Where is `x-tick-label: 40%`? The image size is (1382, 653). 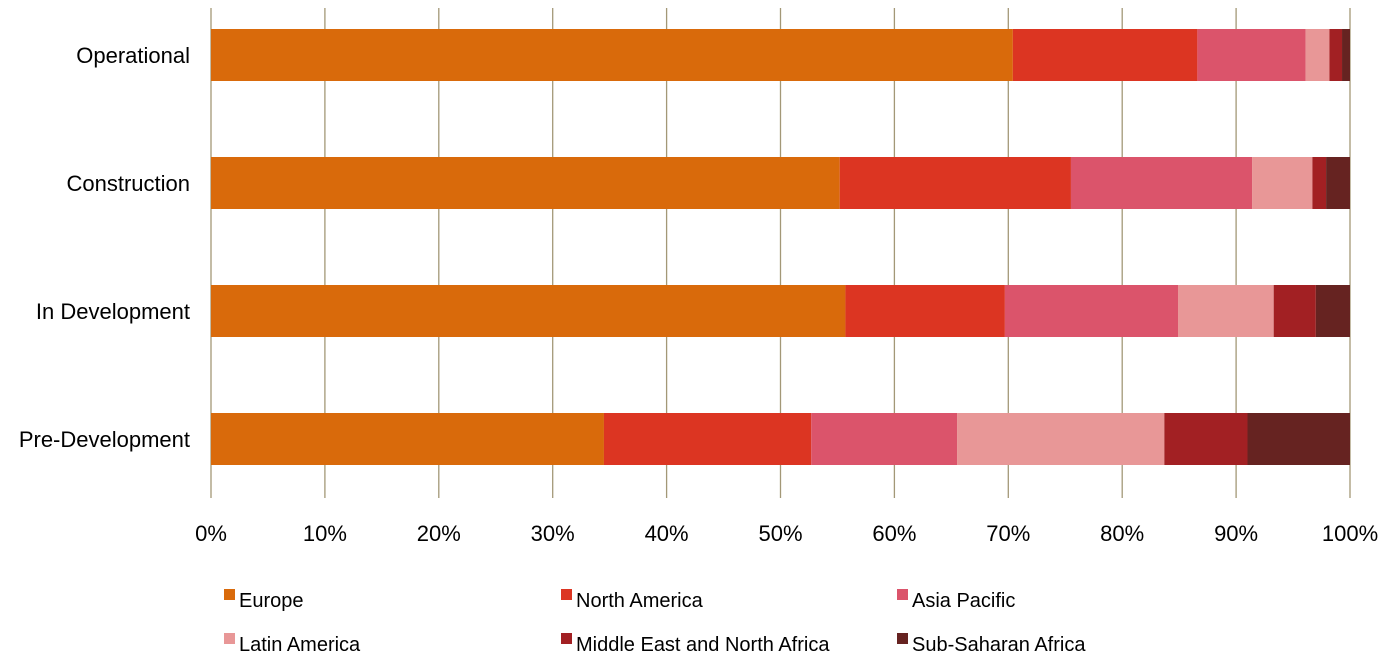
x-tick-label: 40% is located at coordinates (667, 533).